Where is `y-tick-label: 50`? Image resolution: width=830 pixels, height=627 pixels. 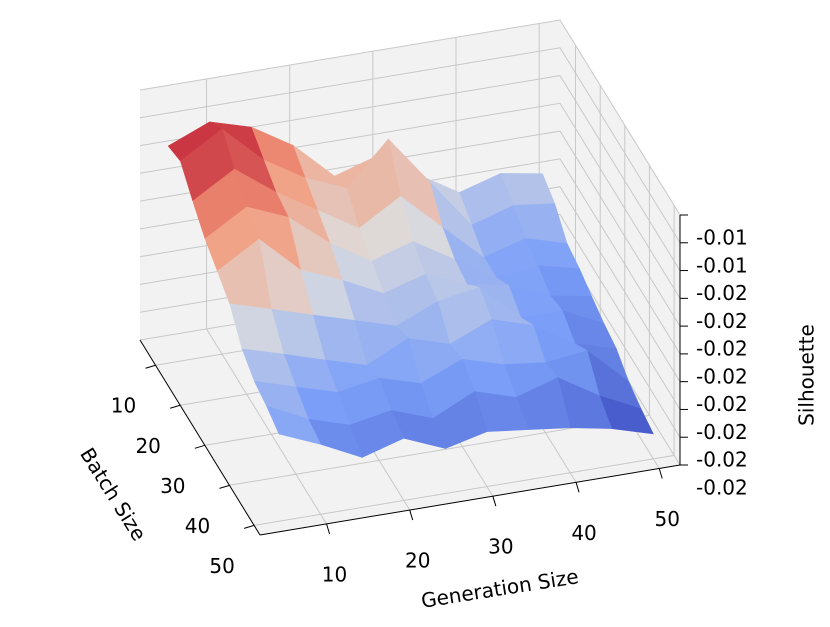
y-tick-label: 50 is located at coordinates (221, 566).